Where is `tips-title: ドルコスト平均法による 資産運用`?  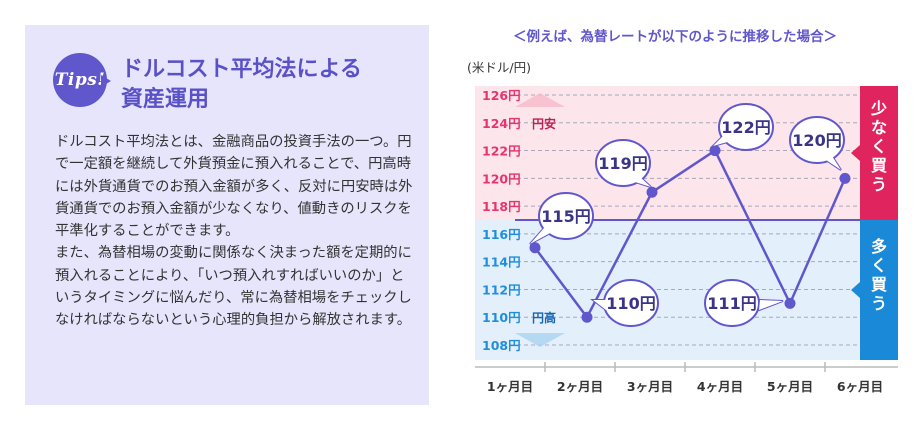
tips-title: ドルコスト平均法による 資産運用 is located at coordinates (266, 85).